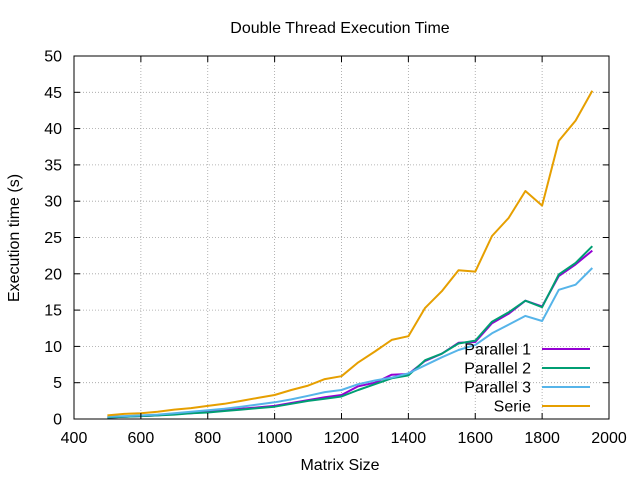  Describe the element at coordinates (53, 347) in the screenshot. I see `y-tick-label: 10` at that location.